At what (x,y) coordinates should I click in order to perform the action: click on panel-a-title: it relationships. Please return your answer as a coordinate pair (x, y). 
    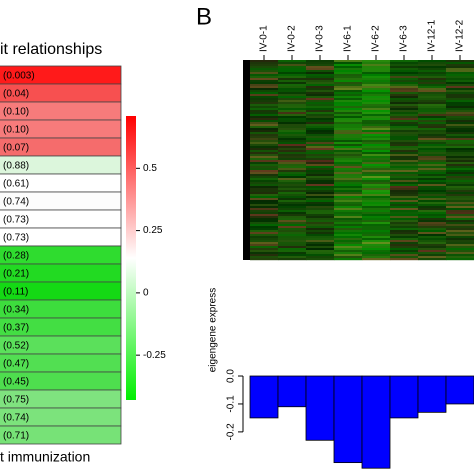
    Looking at the image, I should click on (51, 49).